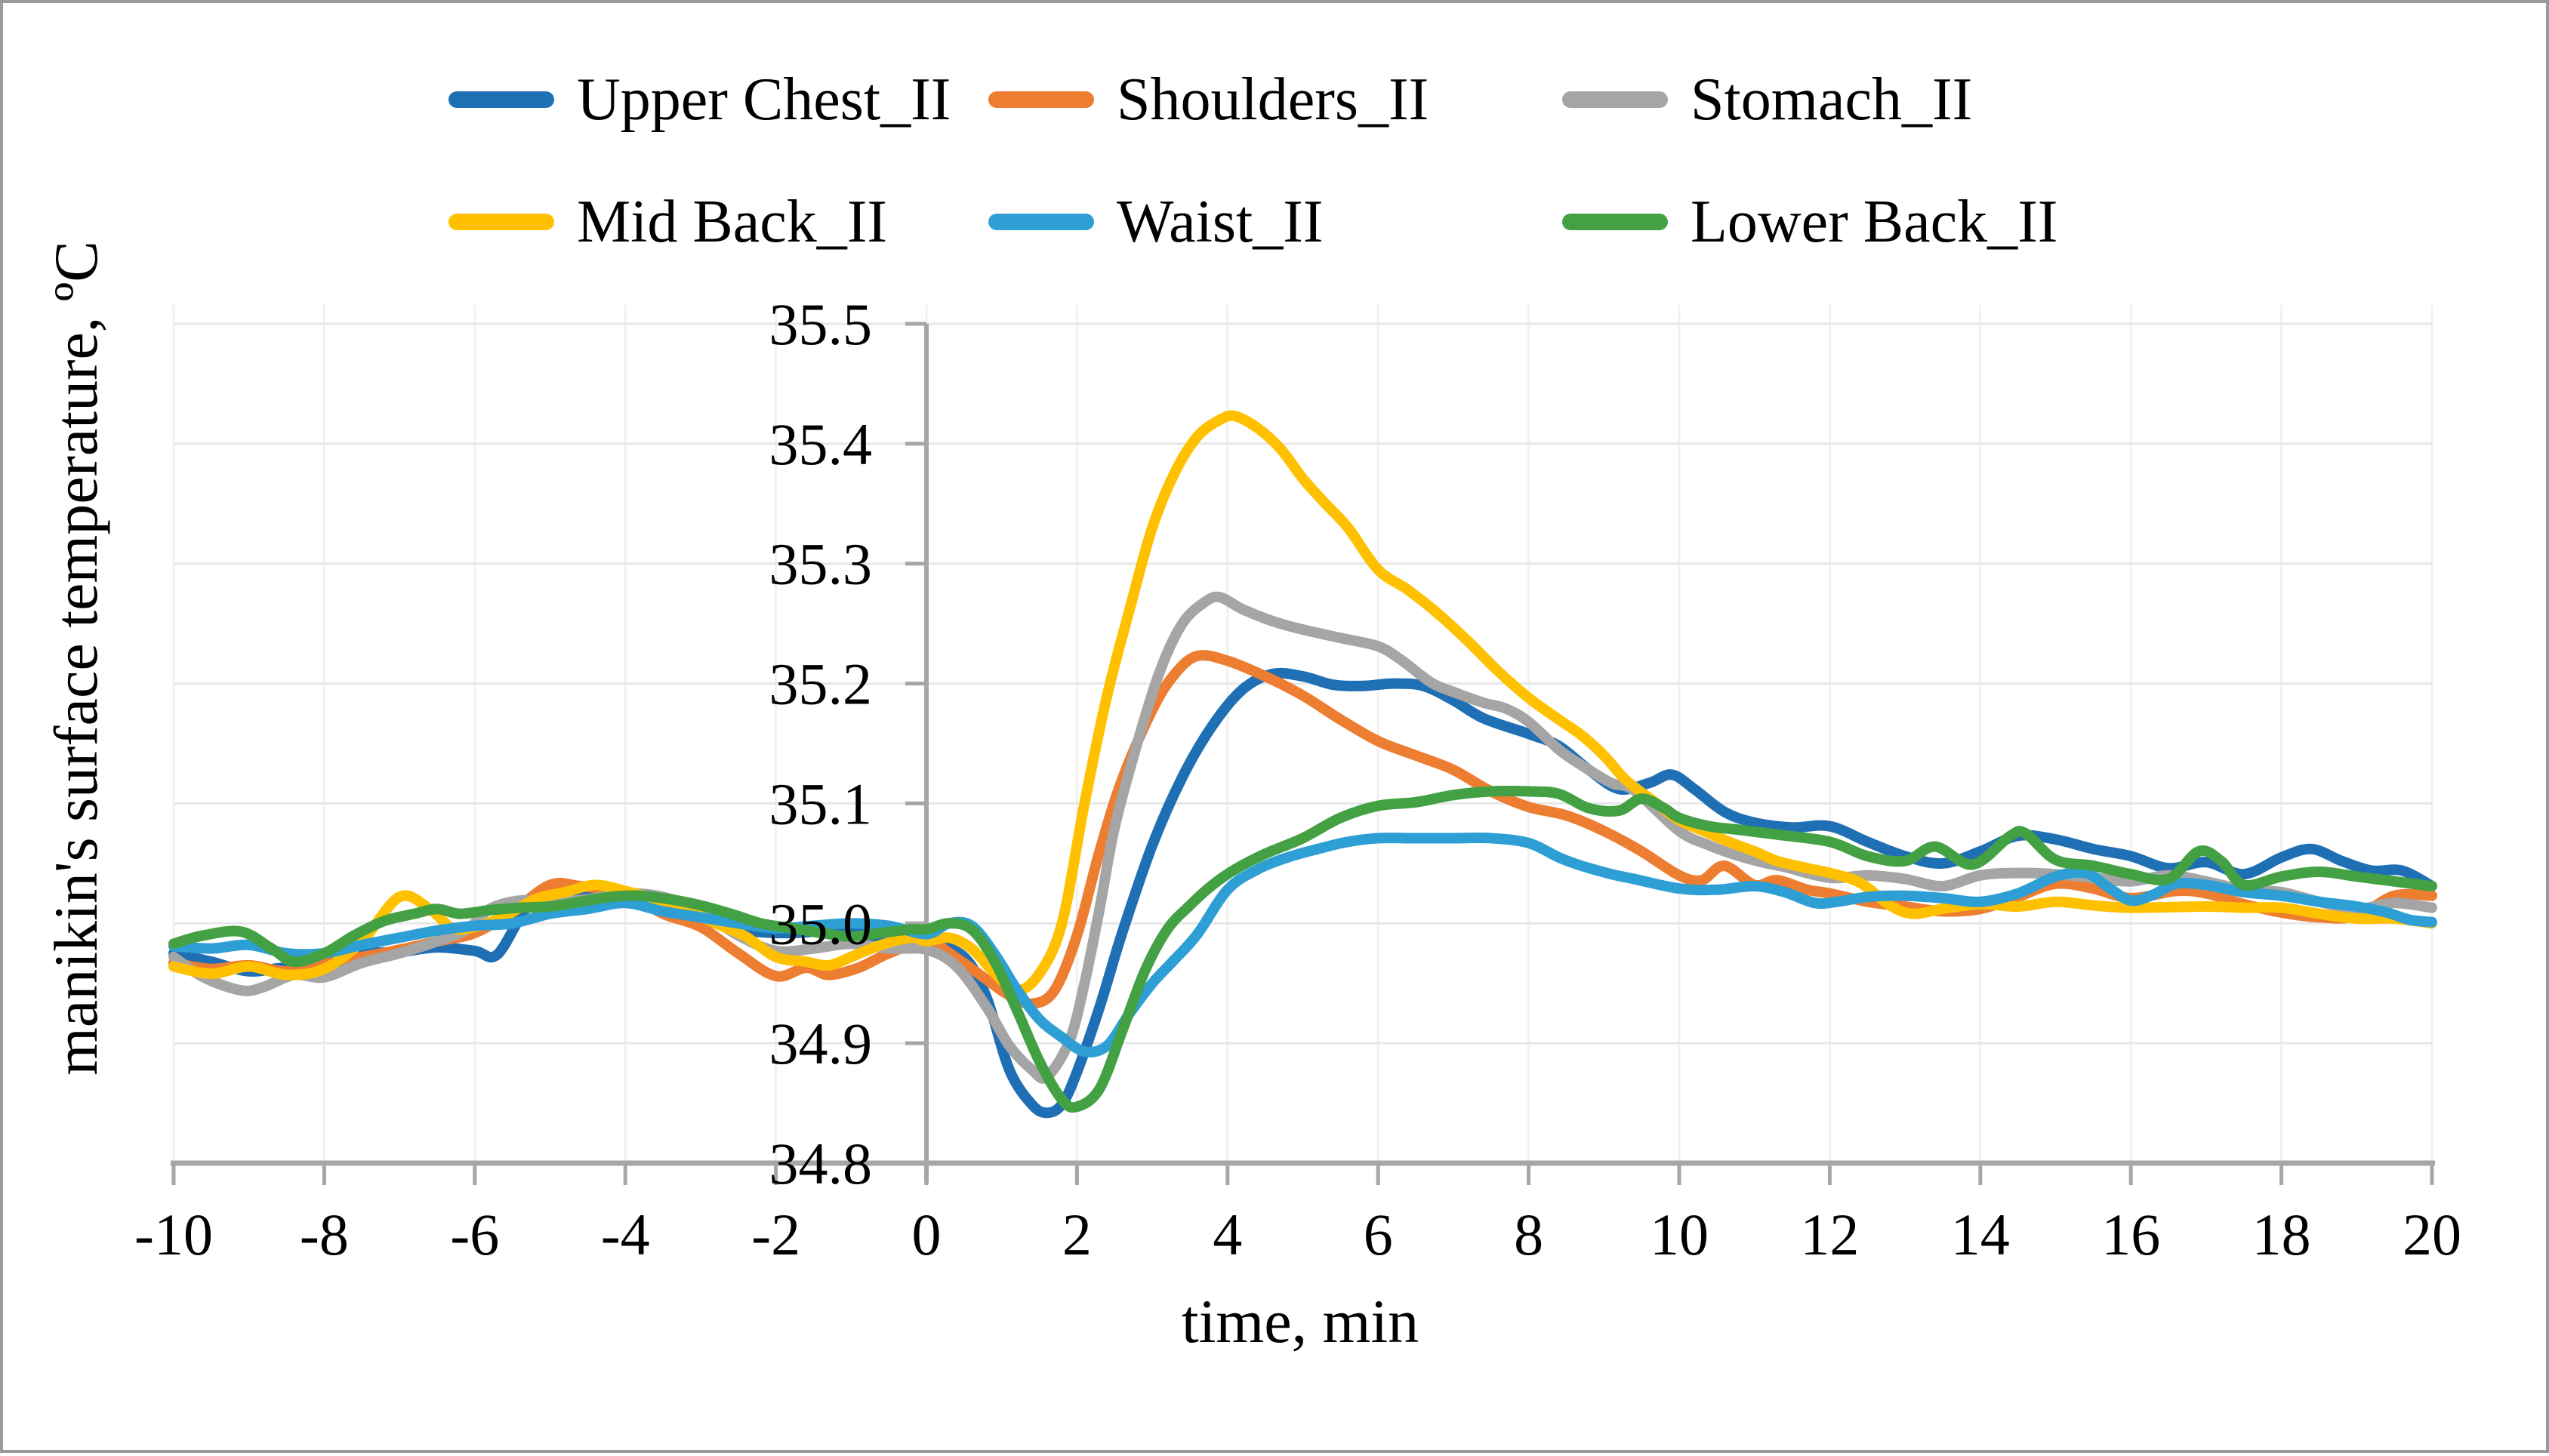 The height and width of the screenshot is (1456, 2549). I want to click on y-tick-label: 35.1, so click(821, 803).